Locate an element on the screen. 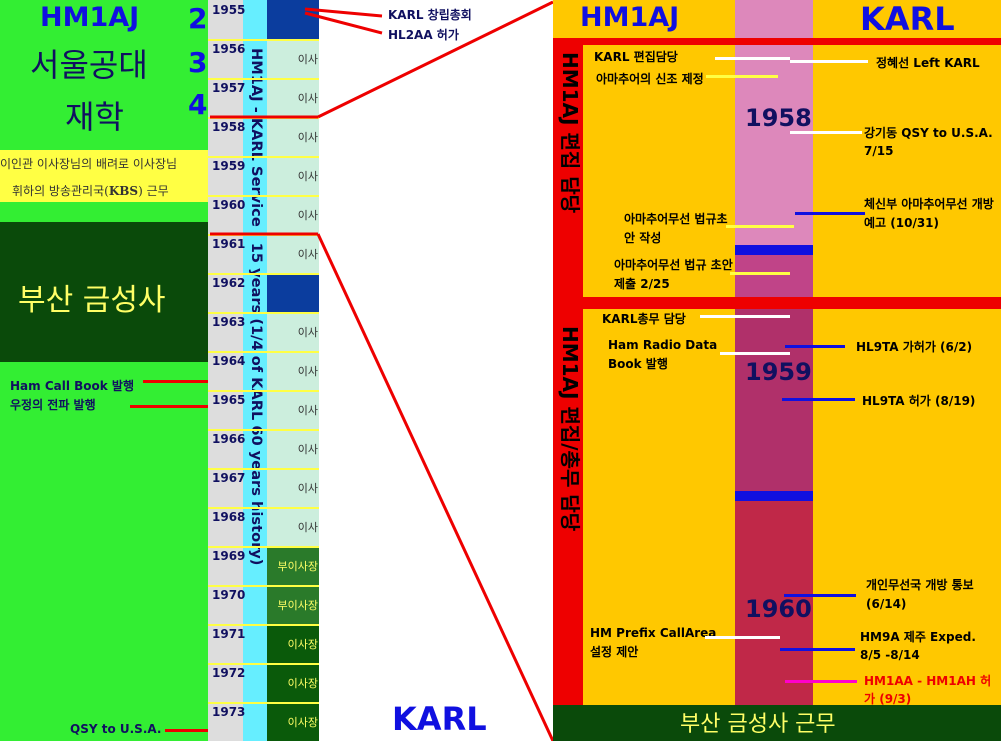  connector-hl2aa is located at coordinates (343, 23).